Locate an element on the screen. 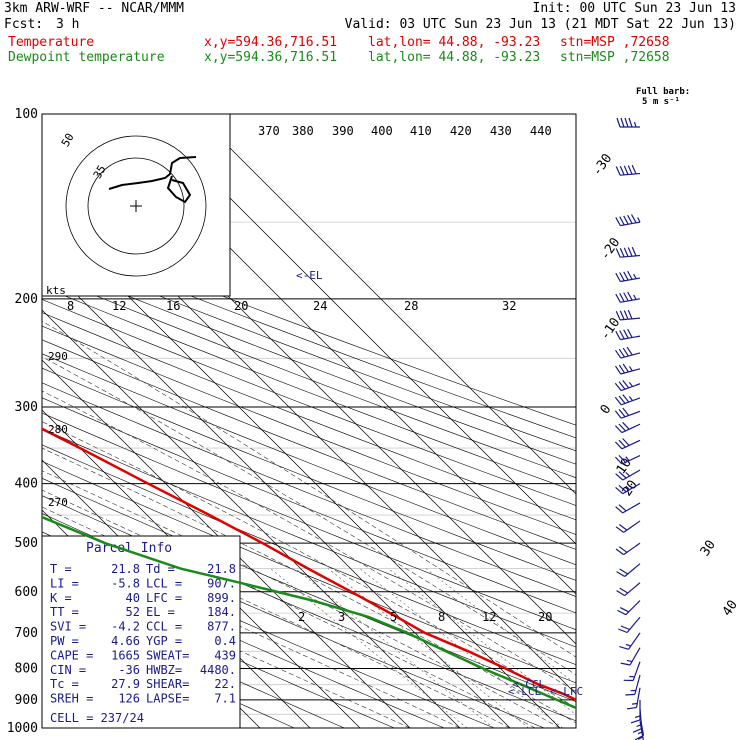  theta-label: 410 is located at coordinates (421, 131).